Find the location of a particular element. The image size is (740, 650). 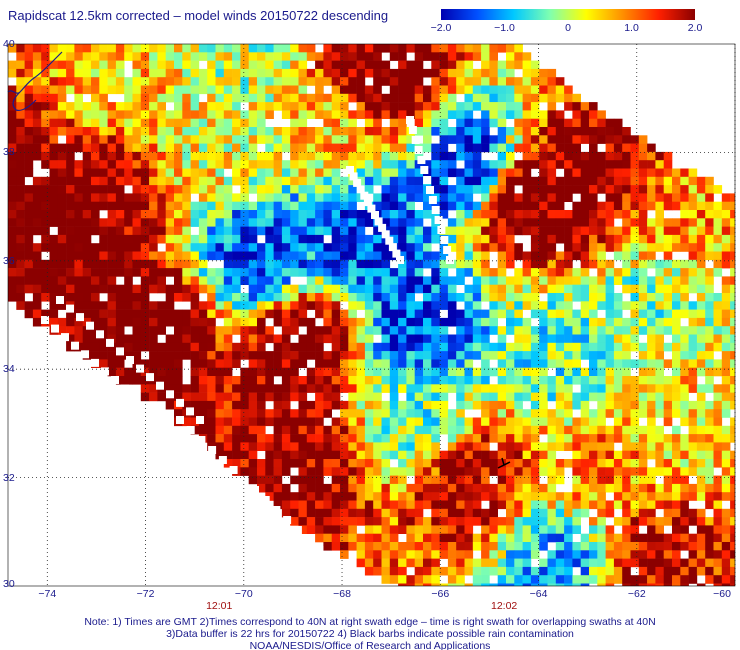

colorbar is located at coordinates (568, 14).